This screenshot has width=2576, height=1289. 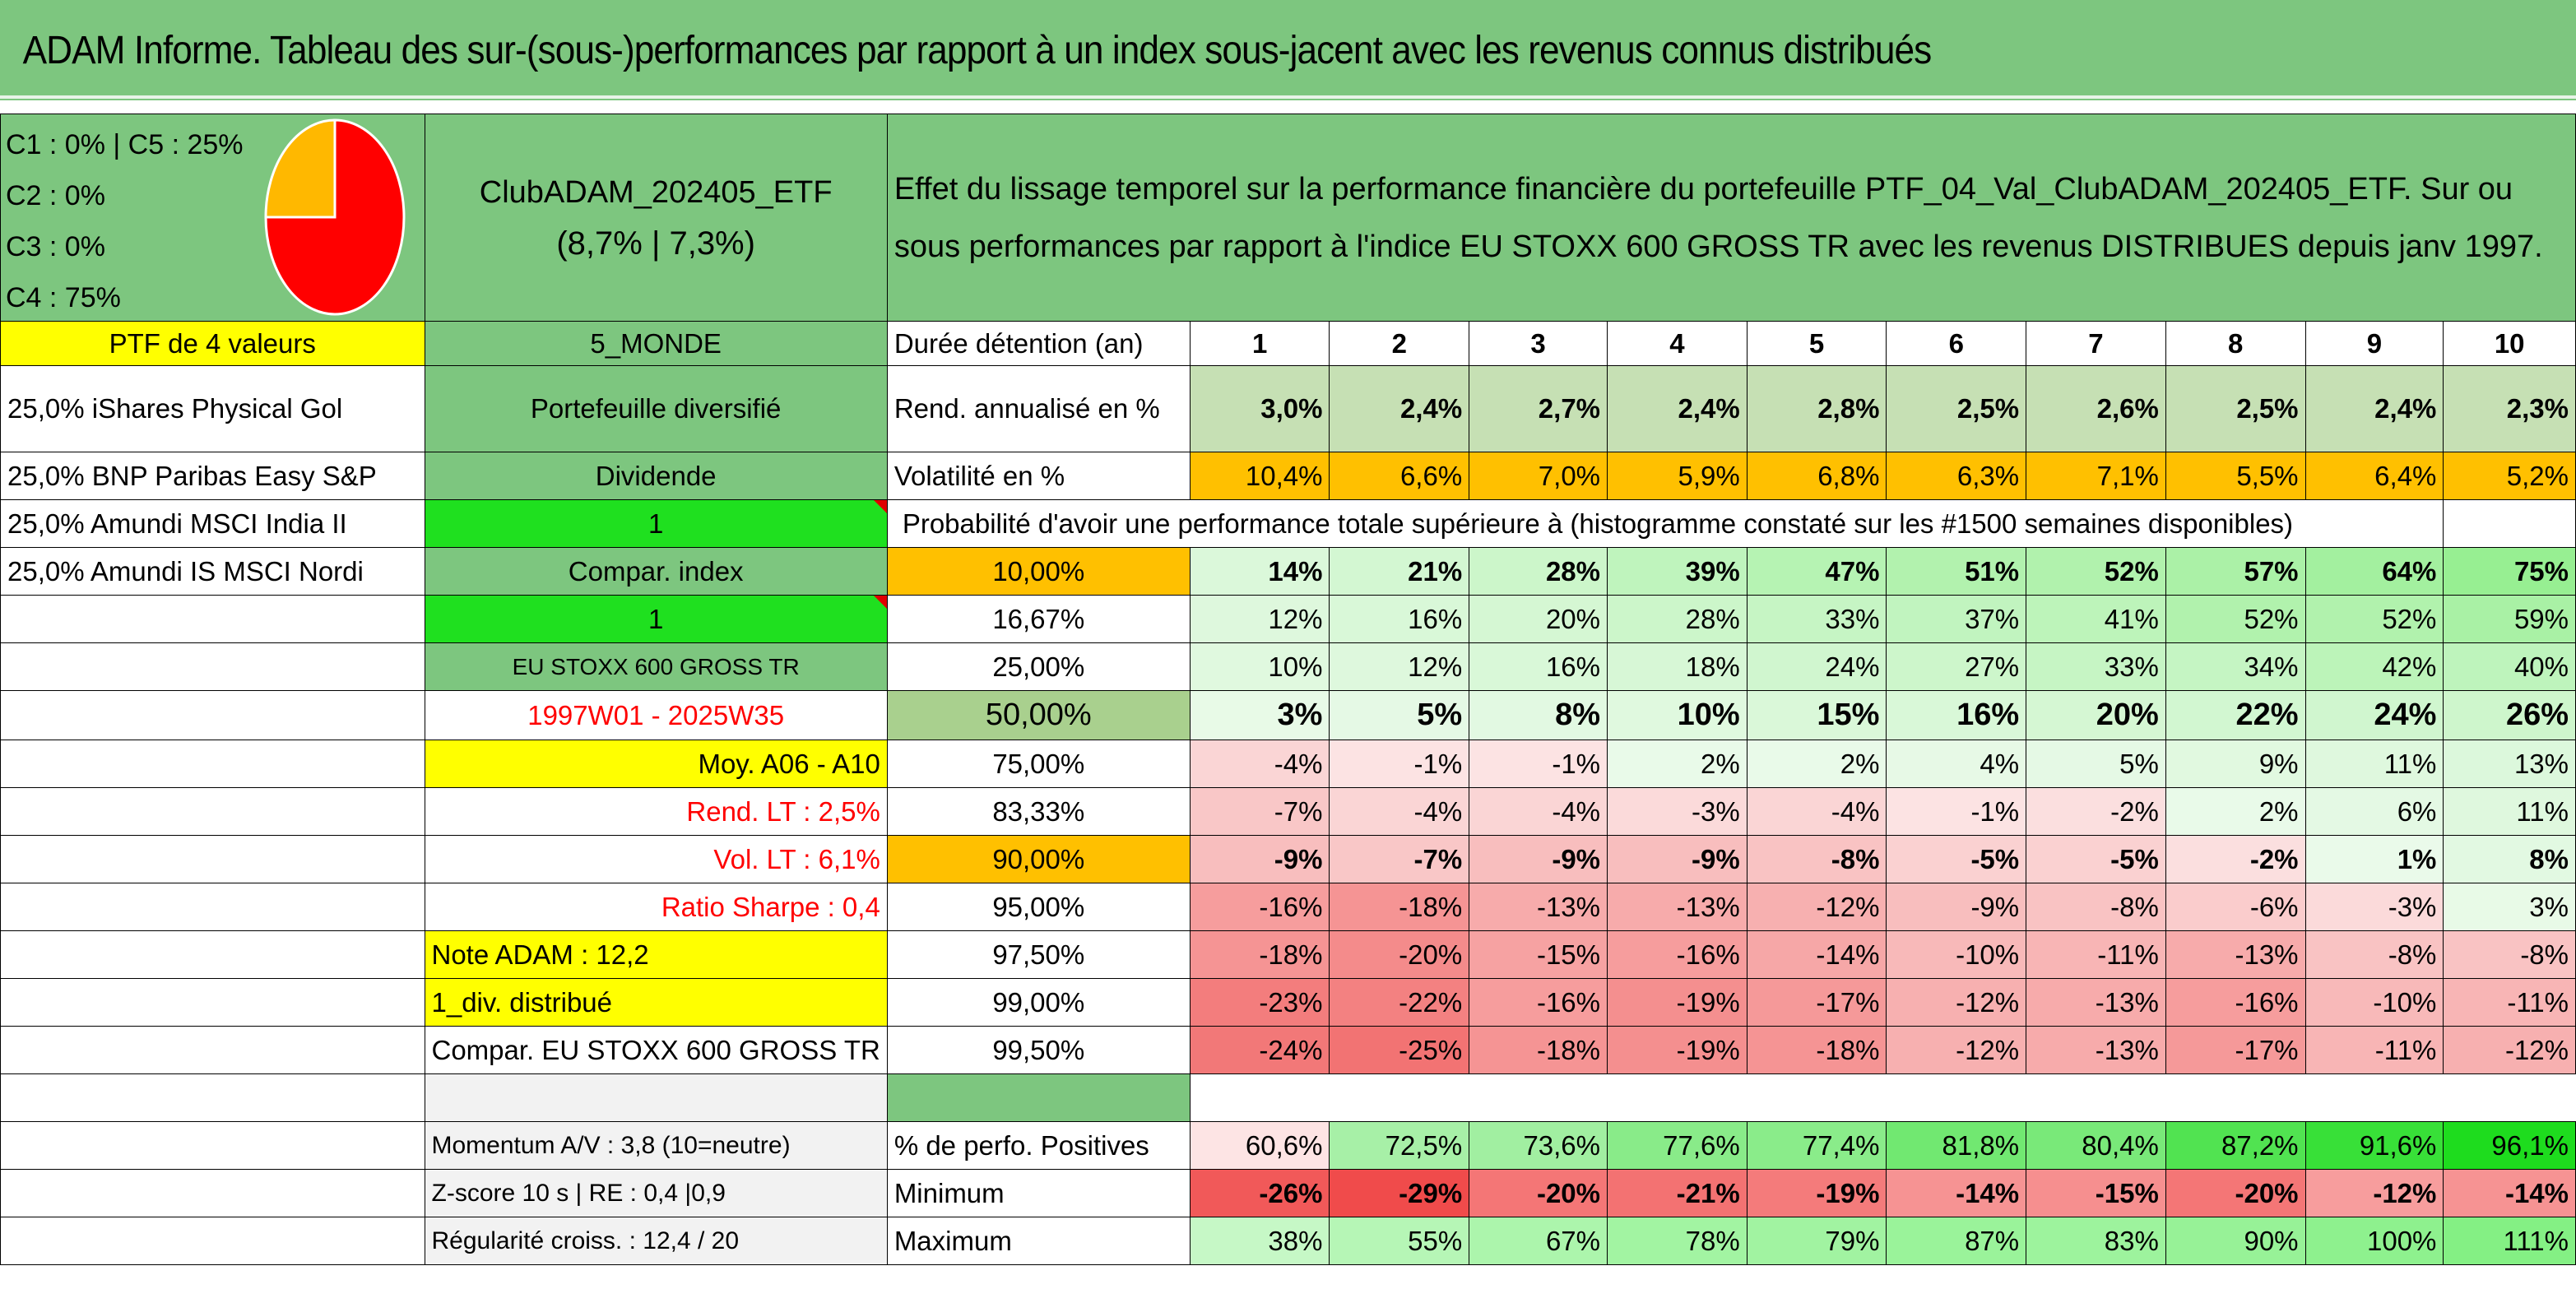 What do you see at coordinates (656, 619) in the screenshot?
I see `option-one-b: 1` at bounding box center [656, 619].